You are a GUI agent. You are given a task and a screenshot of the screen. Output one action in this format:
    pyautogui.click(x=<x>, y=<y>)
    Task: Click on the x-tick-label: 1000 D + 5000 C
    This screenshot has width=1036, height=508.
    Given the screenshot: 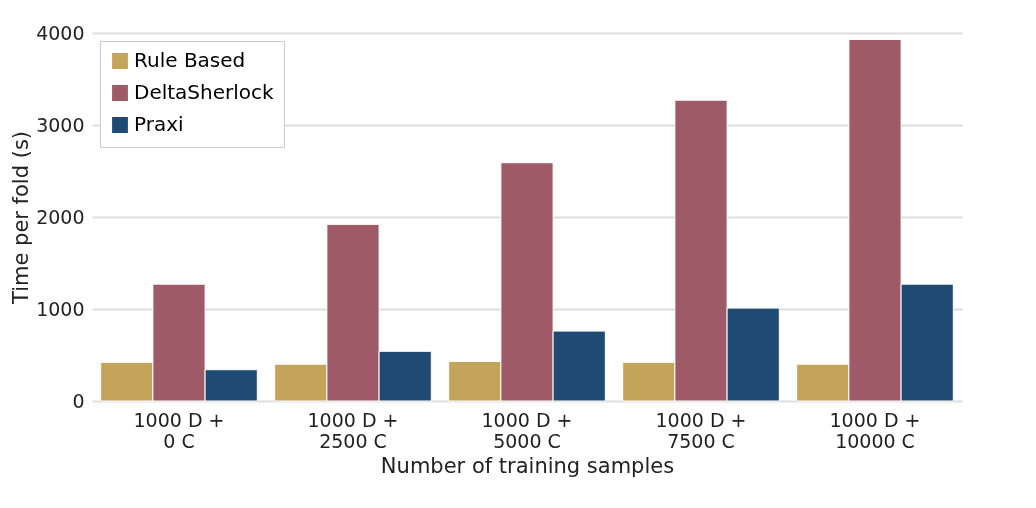 What is the action you would take?
    pyautogui.click(x=527, y=430)
    